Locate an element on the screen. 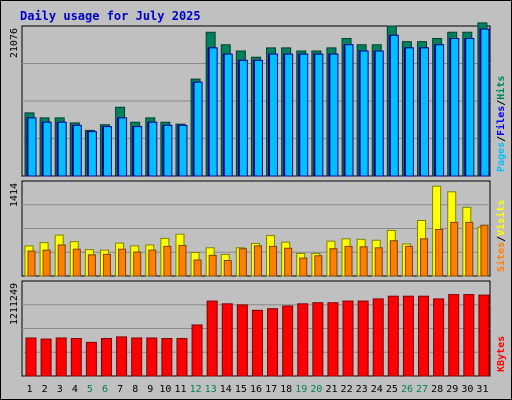 This screenshot has height=400, width=512. x-tick-label: 10 is located at coordinates (165, 389).